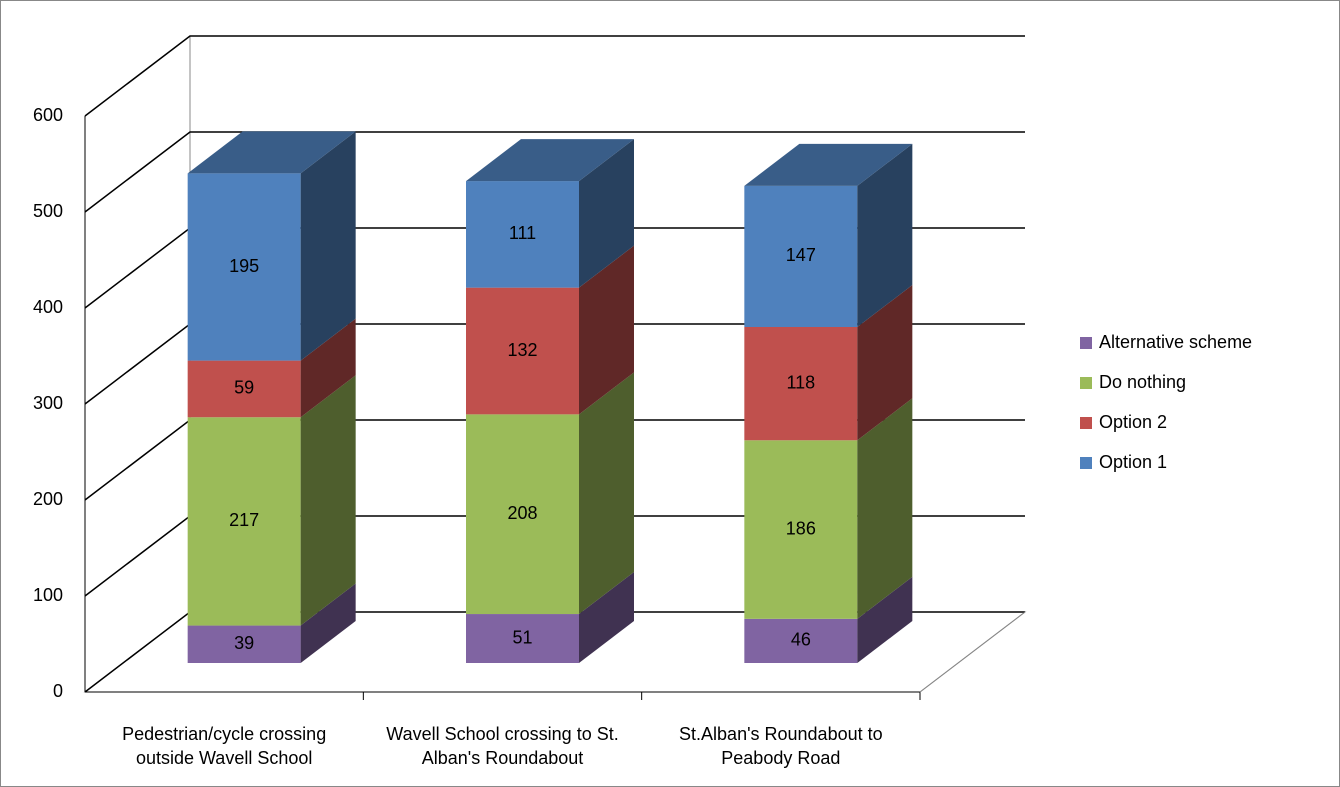 The height and width of the screenshot is (787, 1340). I want to click on data-label: 217, so click(244, 520).